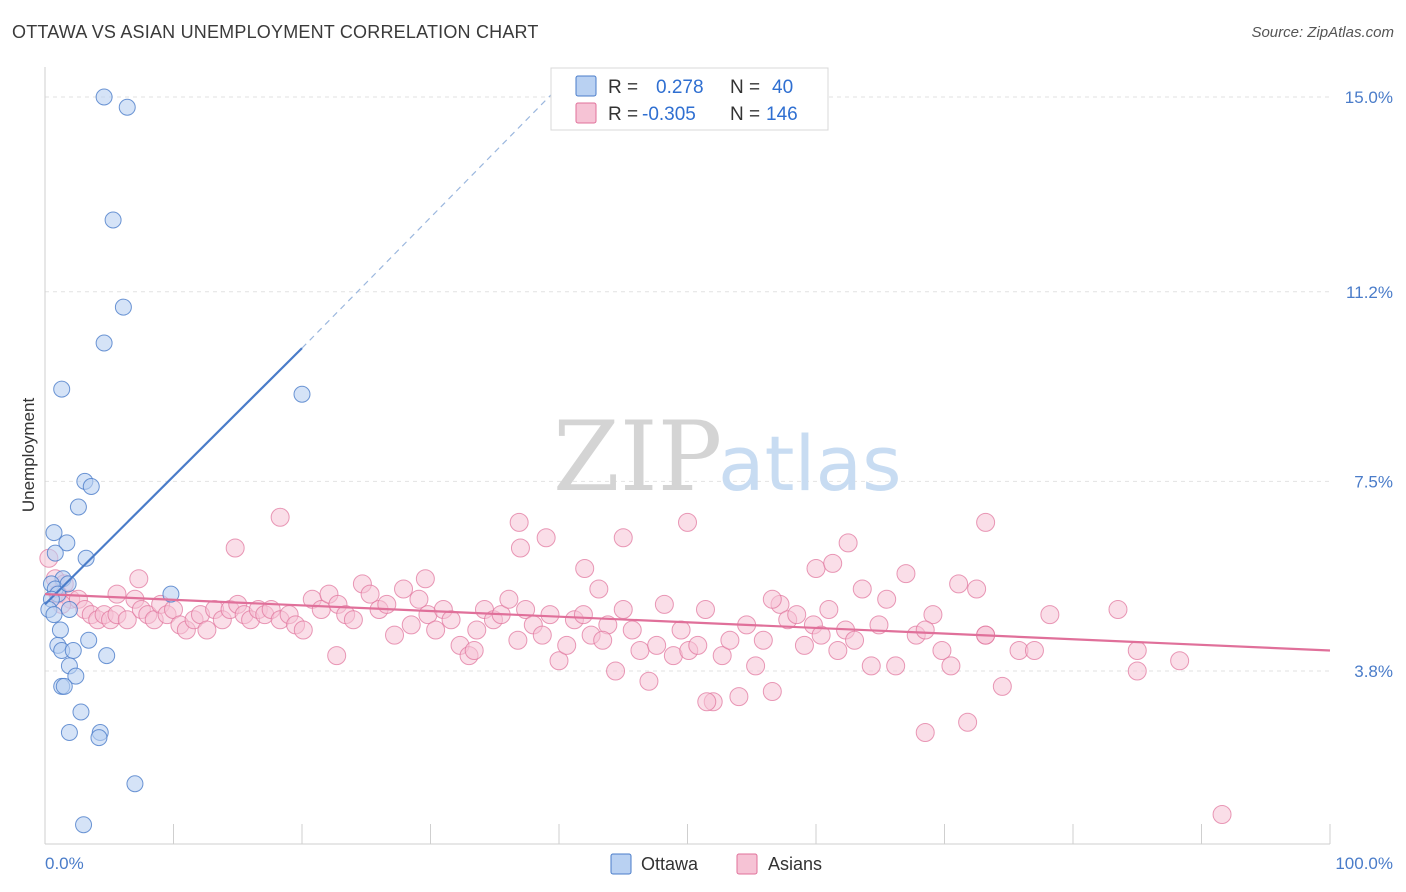 Image resolution: width=1406 pixels, height=892 pixels. Describe the element at coordinates (586, 86) in the screenshot. I see `legend-swatch-ottawa` at that location.